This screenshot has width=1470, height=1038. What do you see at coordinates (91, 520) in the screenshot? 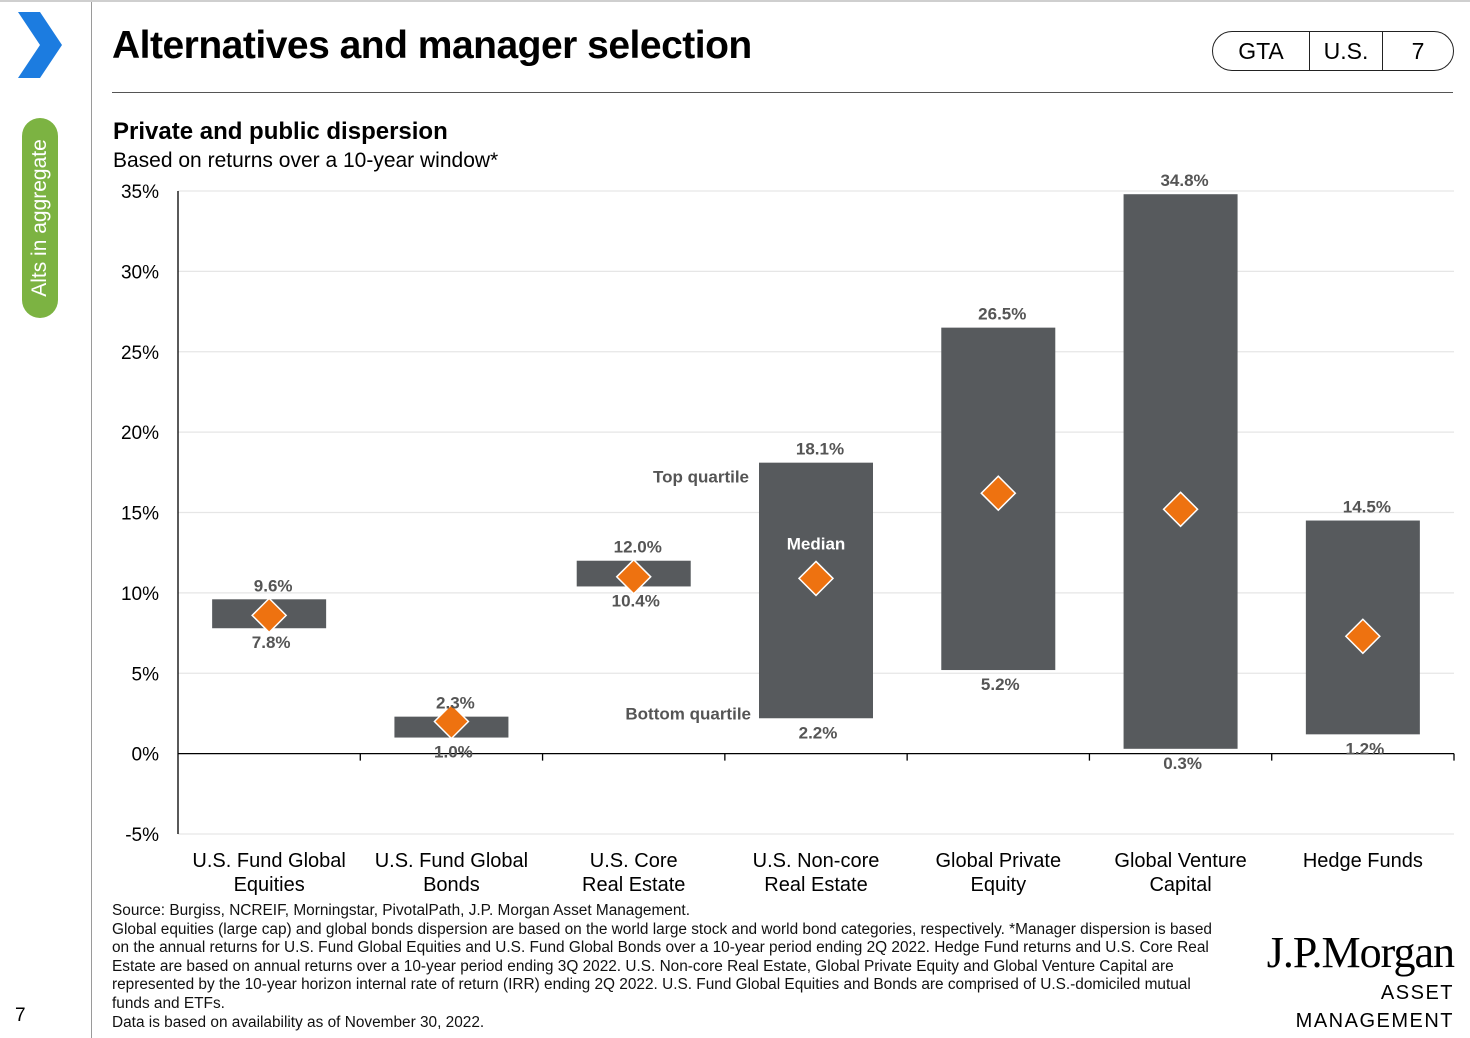
I see `sidebar-divider` at bounding box center [91, 520].